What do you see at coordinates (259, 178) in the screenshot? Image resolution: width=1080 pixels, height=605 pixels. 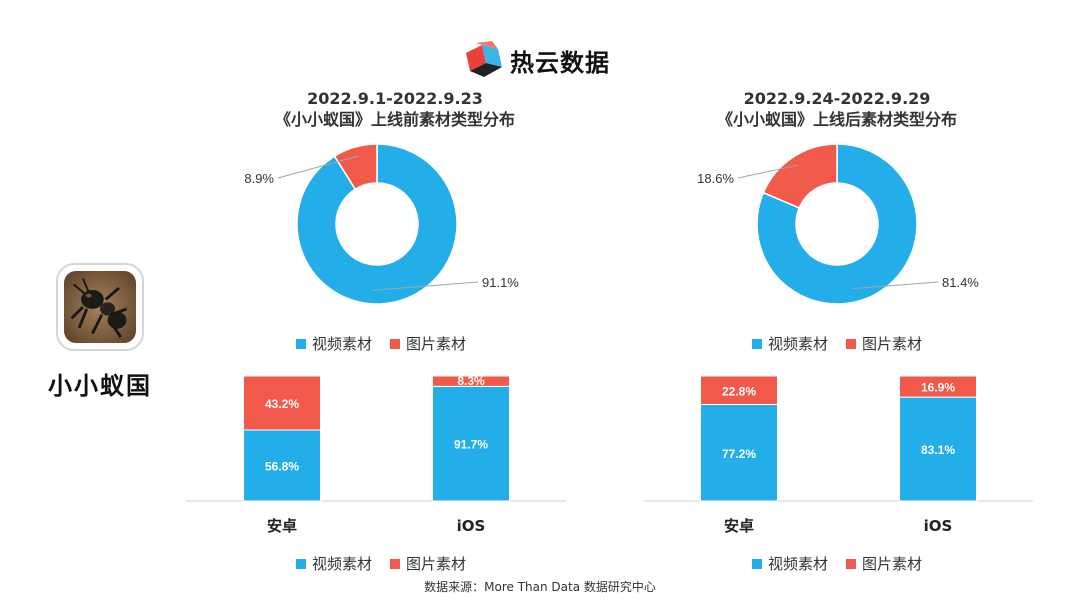 I see `donut-label-image: 8.9%` at bounding box center [259, 178].